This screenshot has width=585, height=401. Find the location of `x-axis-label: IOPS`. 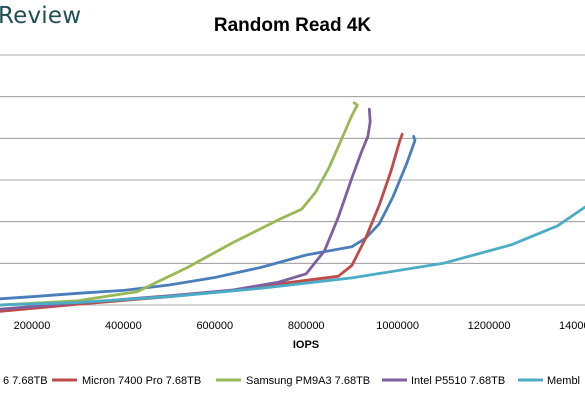

x-axis-label: IOPS is located at coordinates (306, 345).